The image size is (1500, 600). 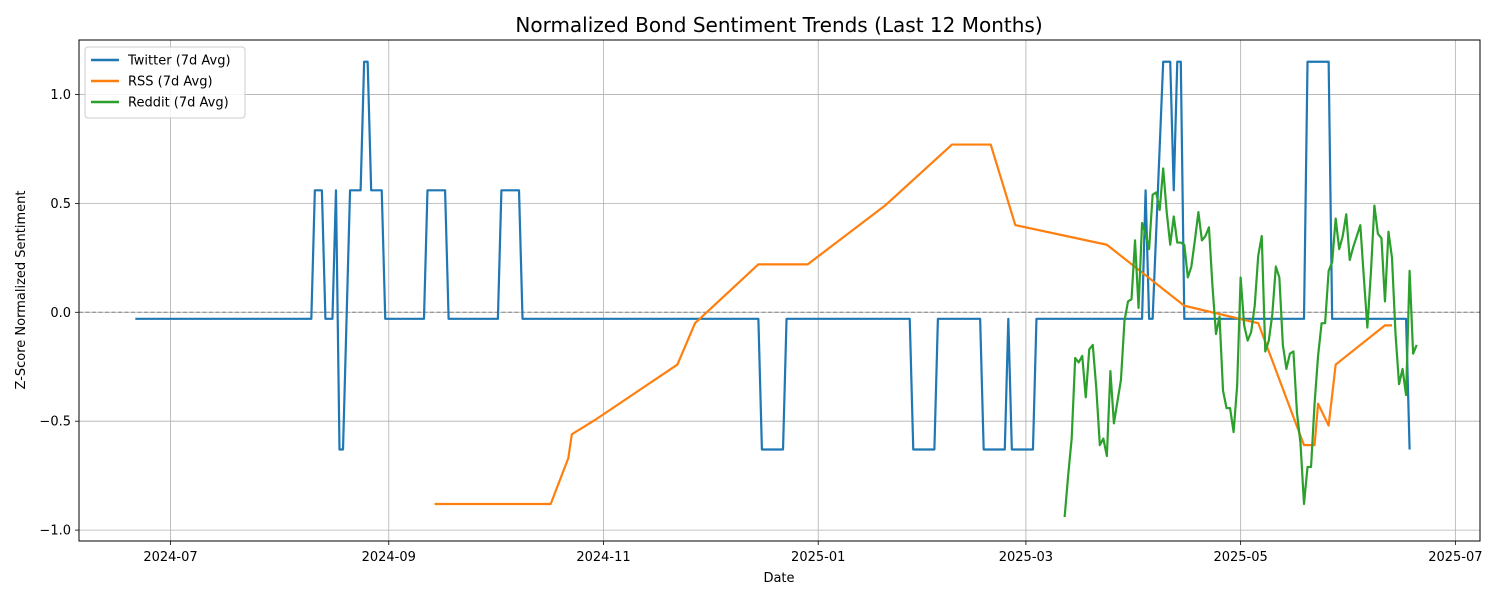 What do you see at coordinates (1240, 557) in the screenshot?
I see `x-tick-label: 2025-05` at bounding box center [1240, 557].